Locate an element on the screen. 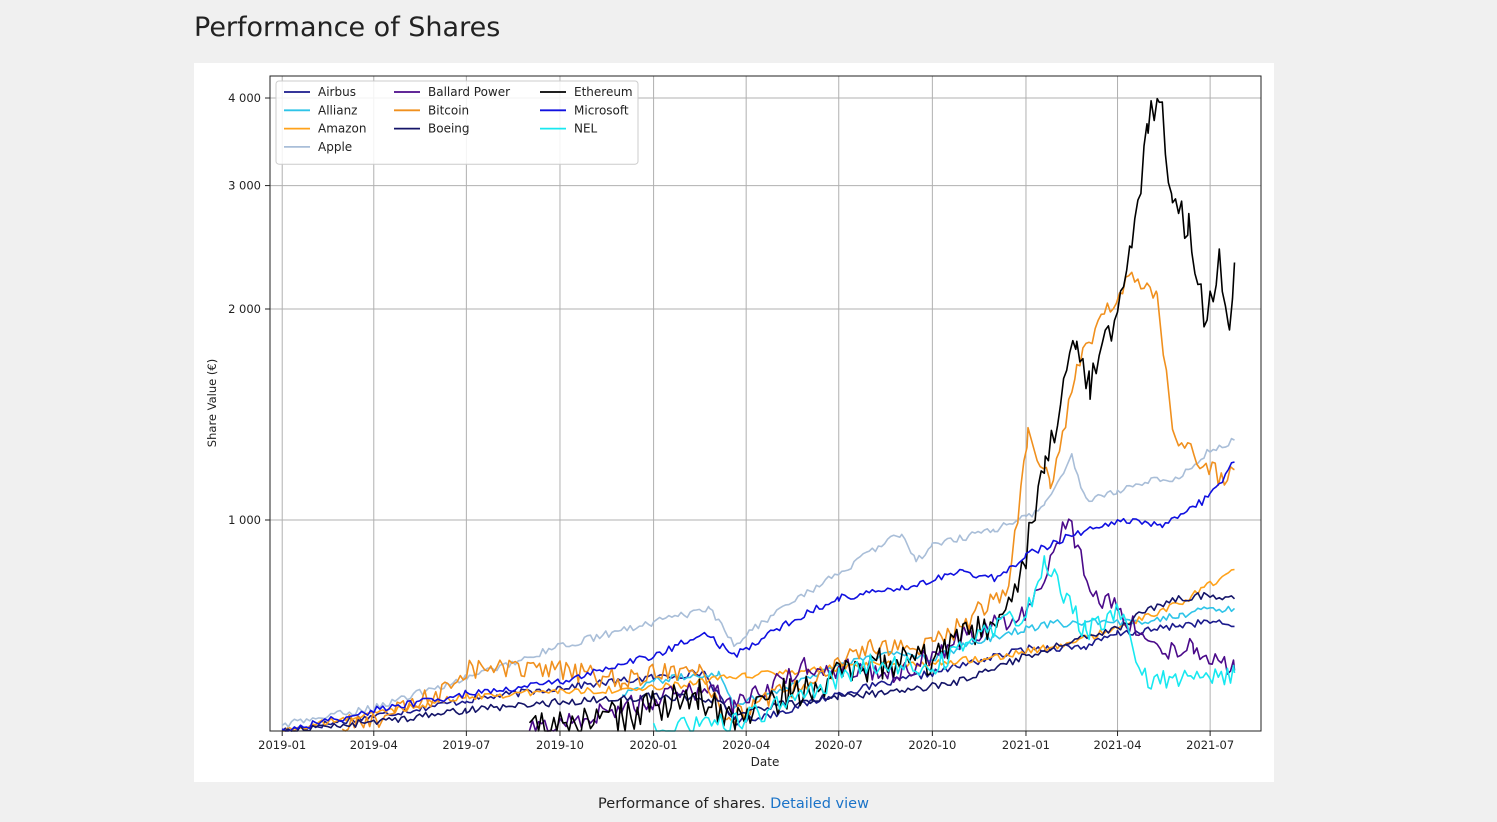 The image size is (1497, 822). legend-label: Amazon is located at coordinates (342, 129).